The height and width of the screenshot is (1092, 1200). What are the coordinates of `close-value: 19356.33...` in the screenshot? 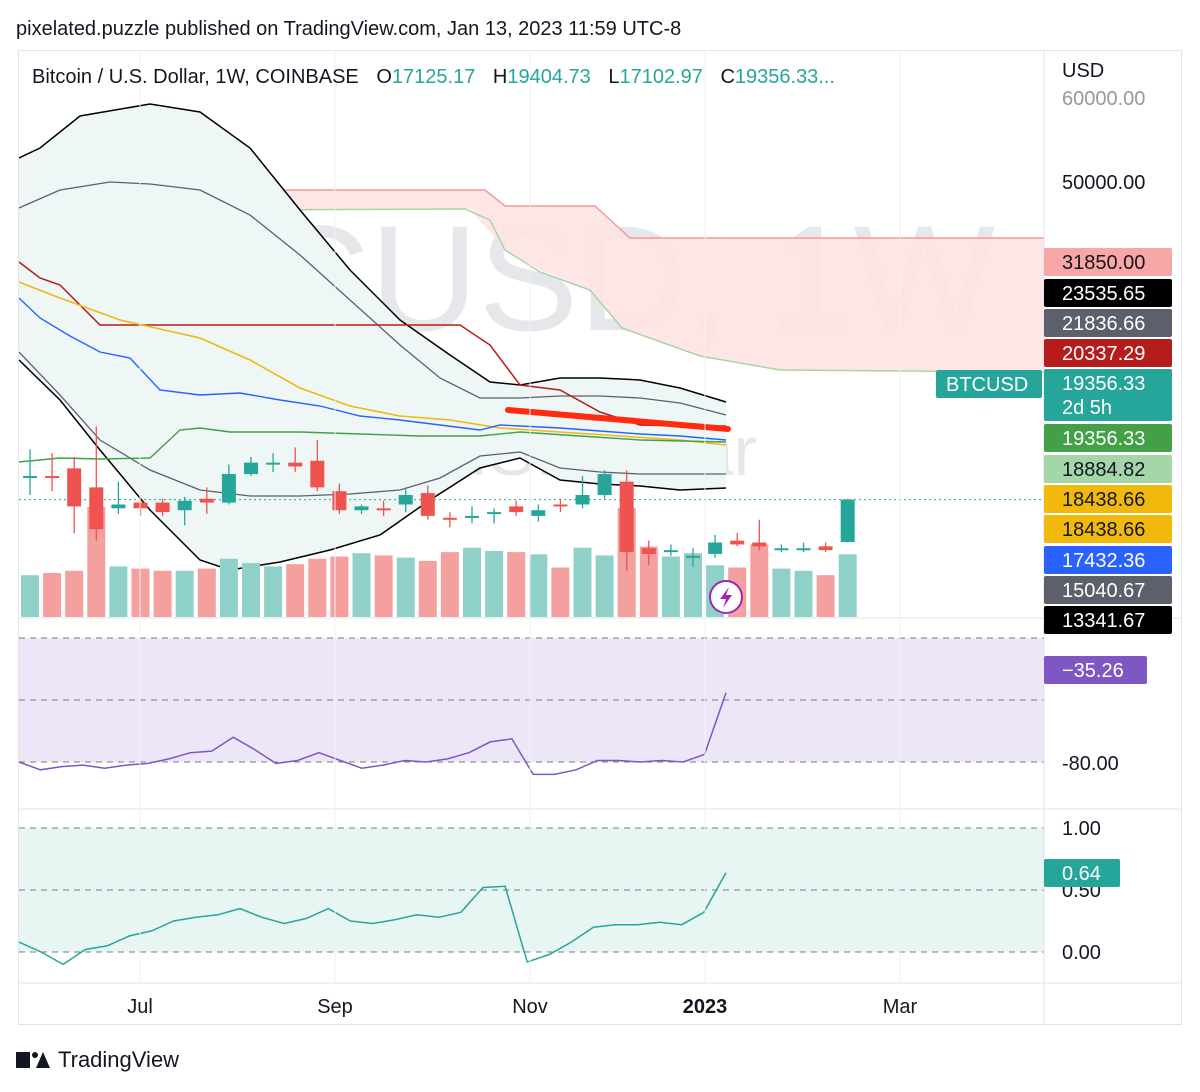 It's located at (784, 77).